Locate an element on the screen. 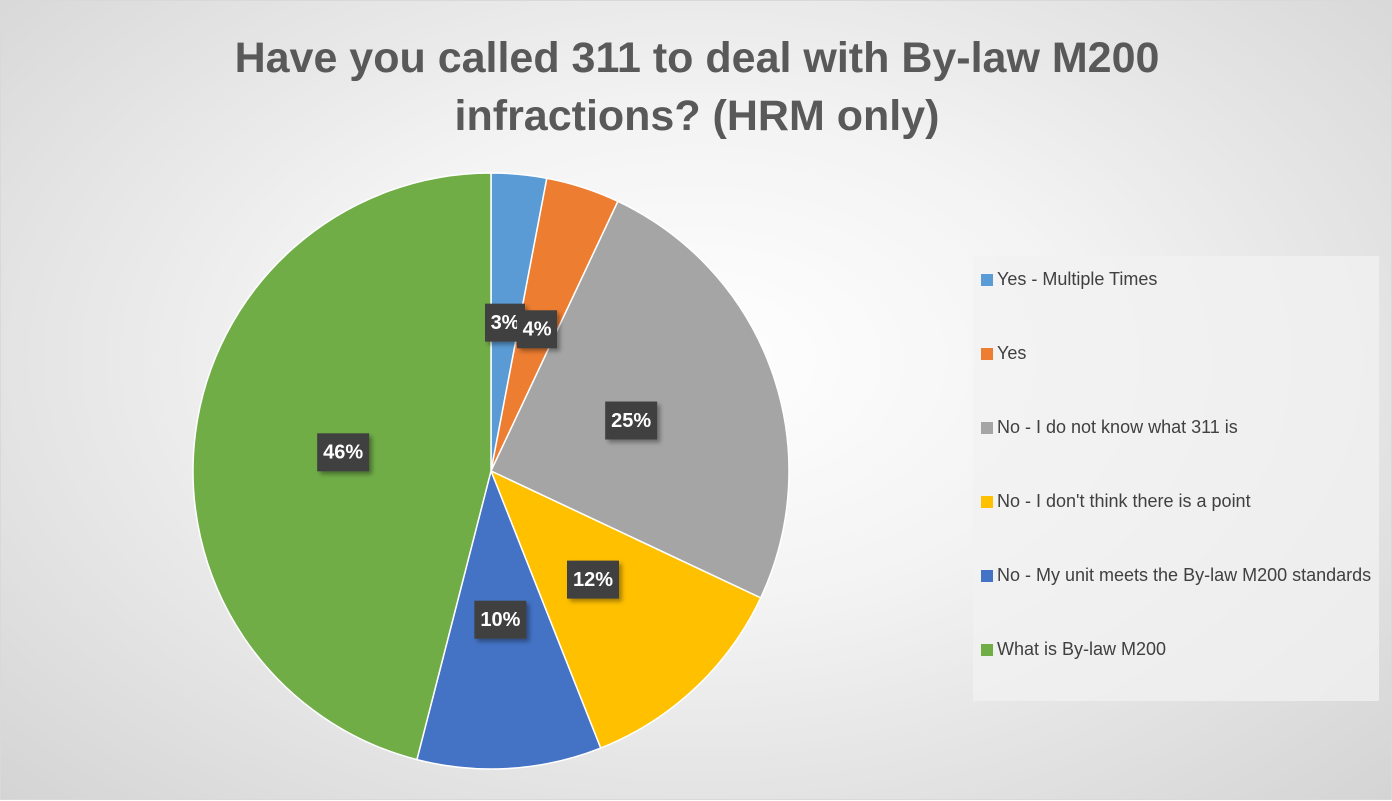  legend-item: What is By-law M200 is located at coordinates (1184, 649).